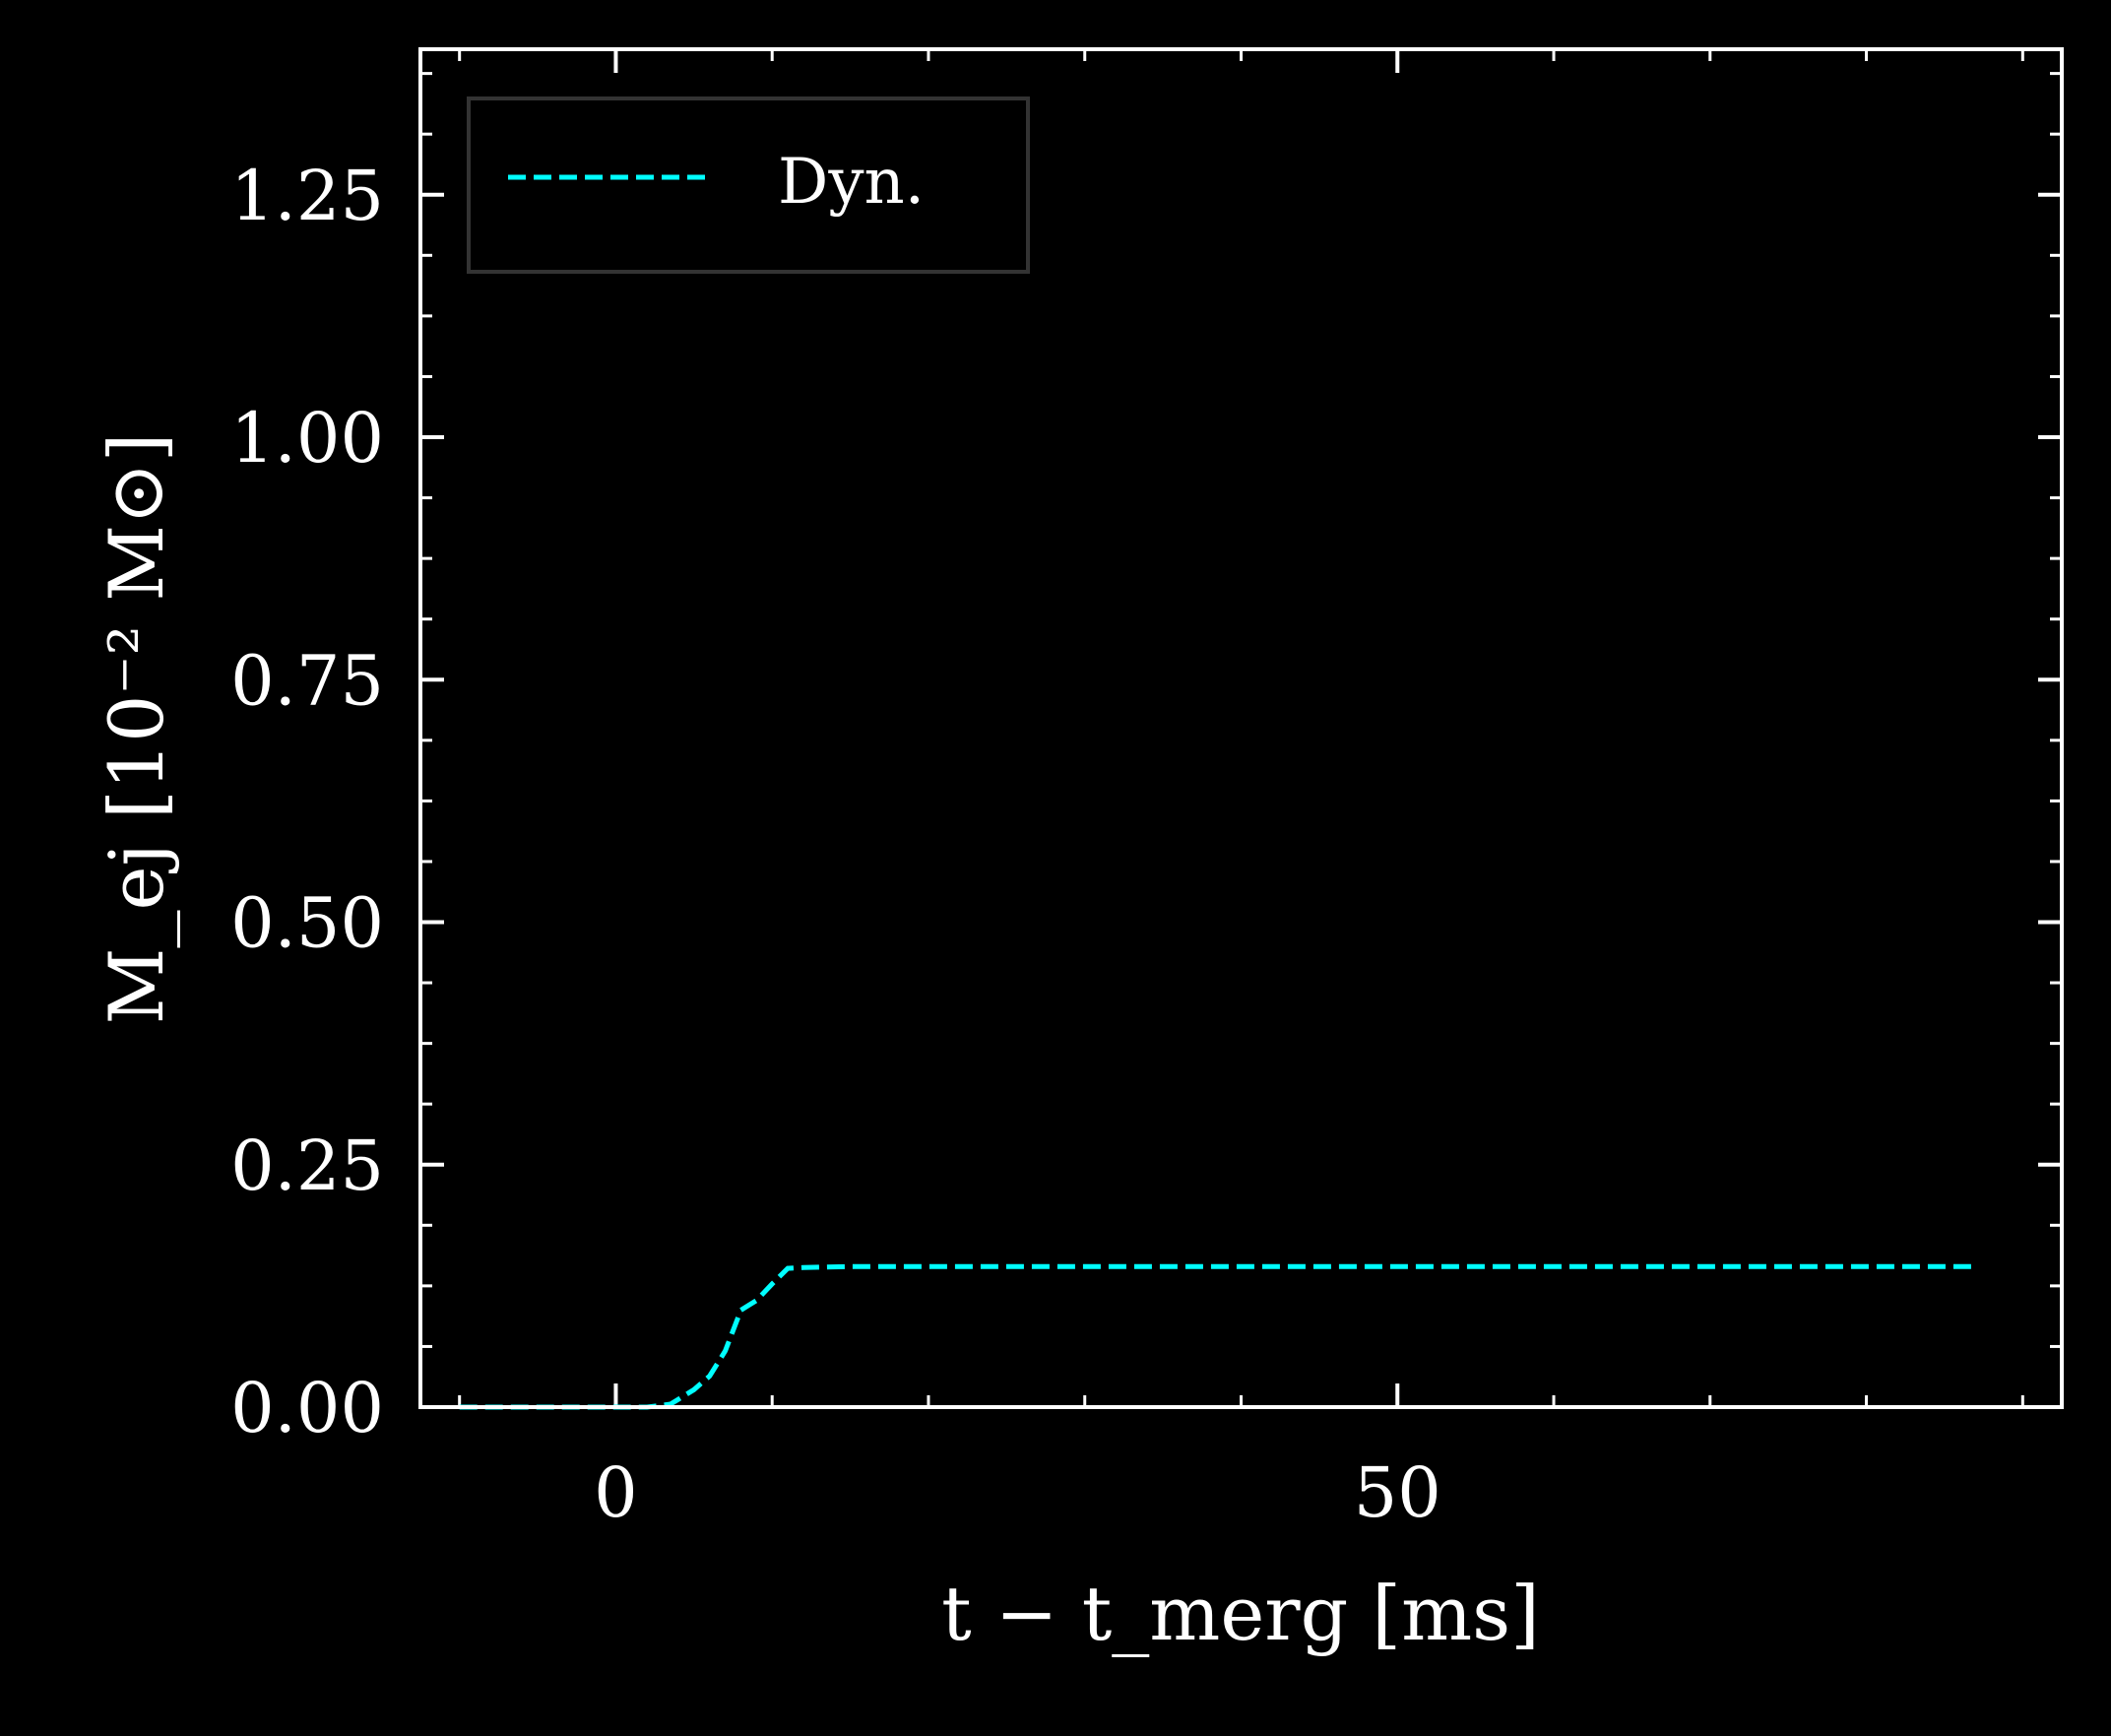 The image size is (2111, 1736). What do you see at coordinates (1240, 1613) in the screenshot?
I see `x-axis-label: t − t_merg [ms]` at bounding box center [1240, 1613].